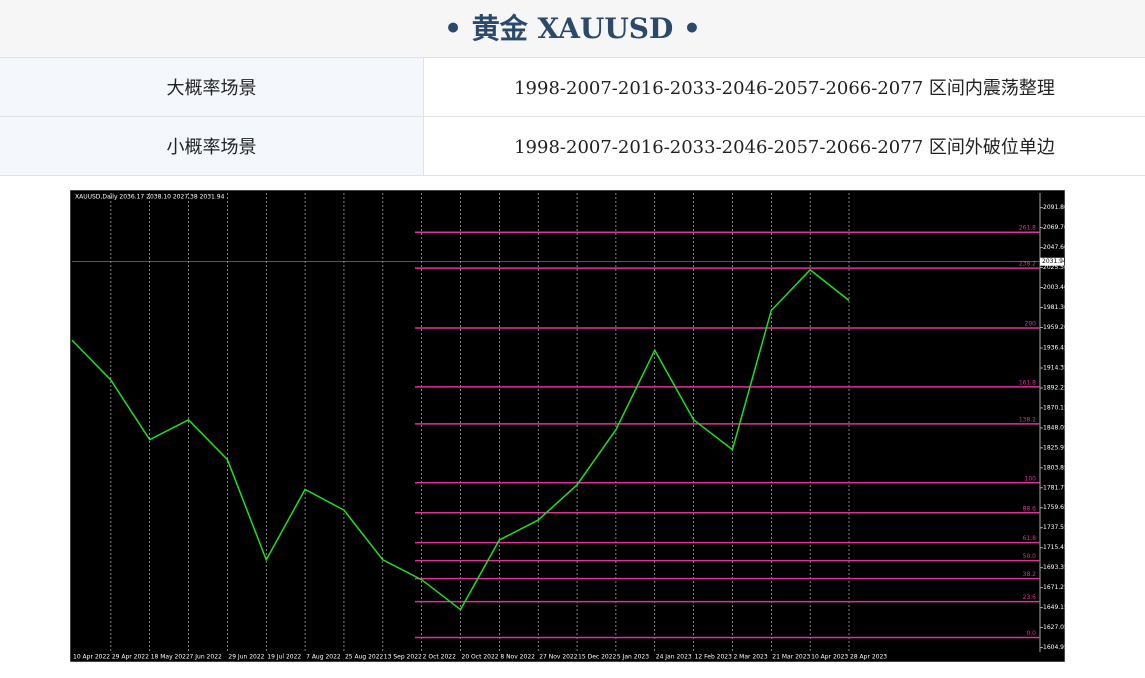 This screenshot has height=678, width=1145. What do you see at coordinates (1027, 382) in the screenshot?
I see `fib-label: 161.8` at bounding box center [1027, 382].